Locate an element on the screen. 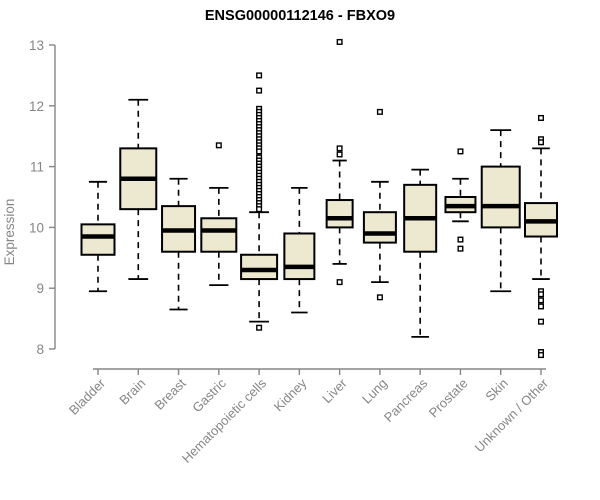  box-kidney is located at coordinates (299, 250).